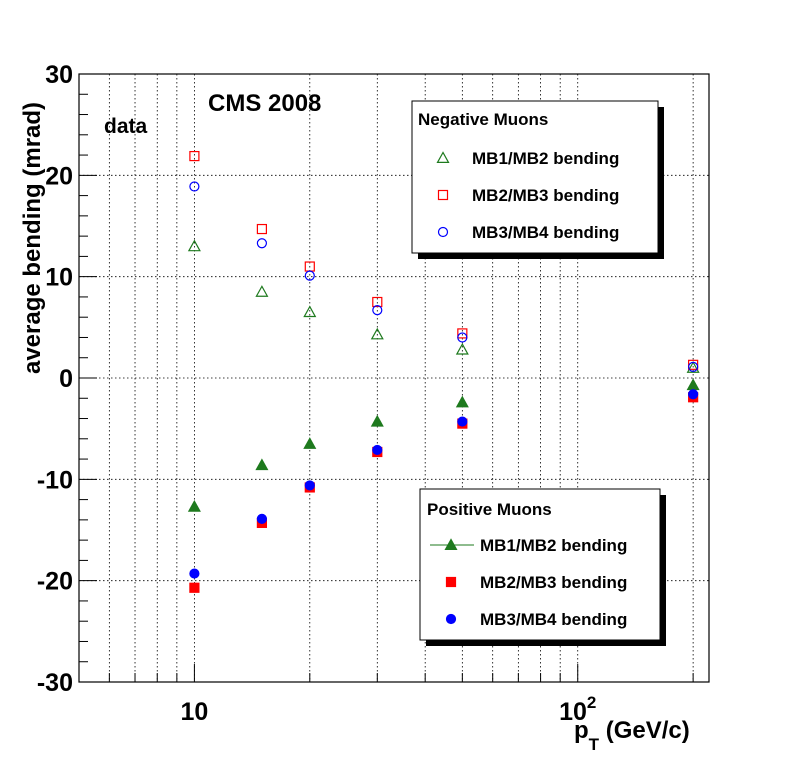 This screenshot has height=757, width=788. Describe the element at coordinates (32, 238) in the screenshot. I see `y-axis-label: average bending (mrad)` at that location.